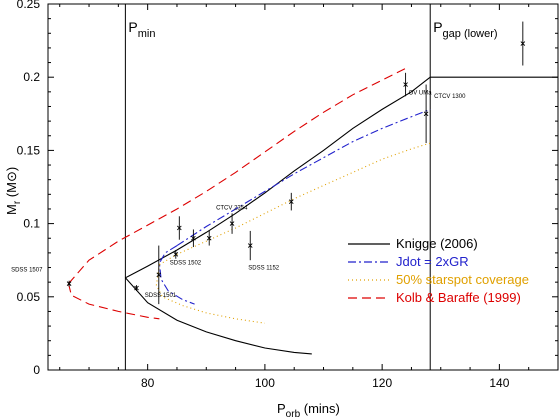  I want to click on y-tick-label-2: 0.1, so click(31, 224).